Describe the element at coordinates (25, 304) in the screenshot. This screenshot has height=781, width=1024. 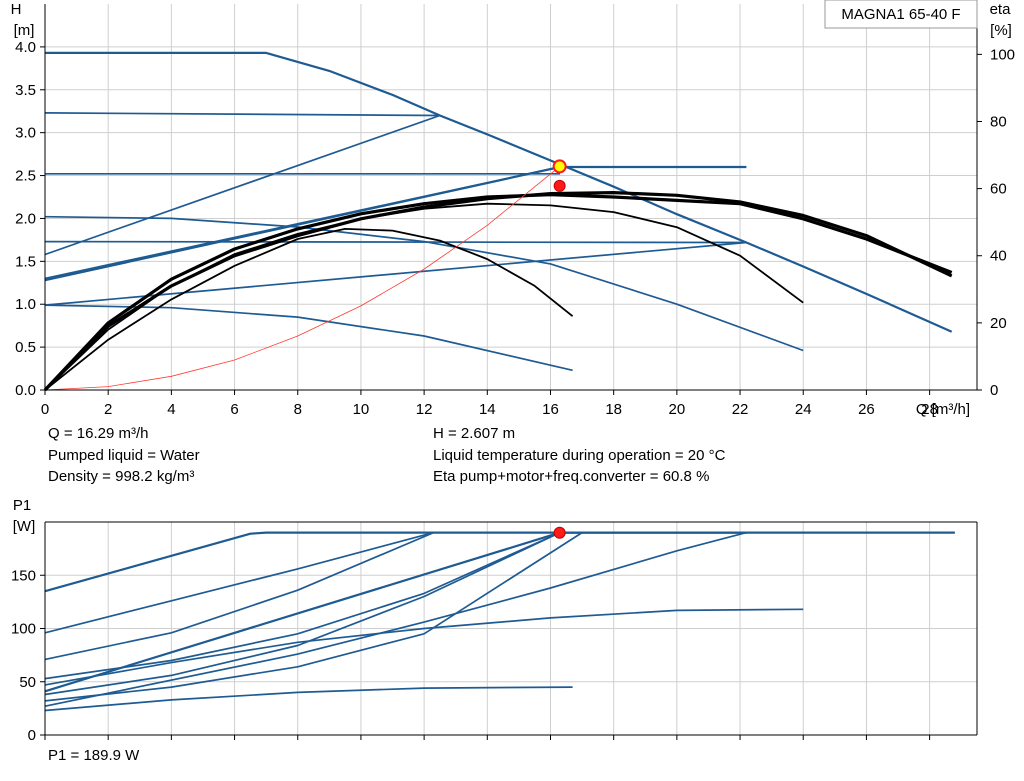
I see `y-tick-label: 1.0` at that location.